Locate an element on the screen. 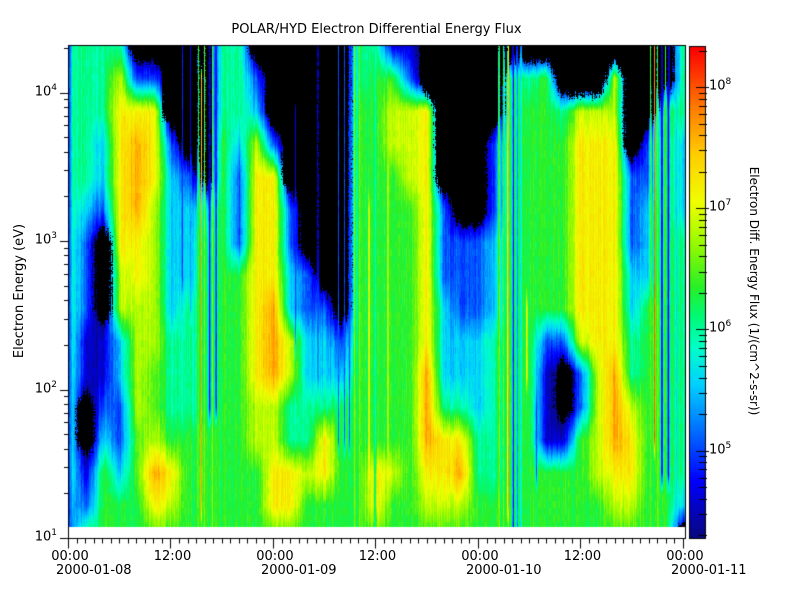 Image resolution: width=800 pixels, height=600 pixels. colorbar-tick-label: 108 is located at coordinates (720, 85).